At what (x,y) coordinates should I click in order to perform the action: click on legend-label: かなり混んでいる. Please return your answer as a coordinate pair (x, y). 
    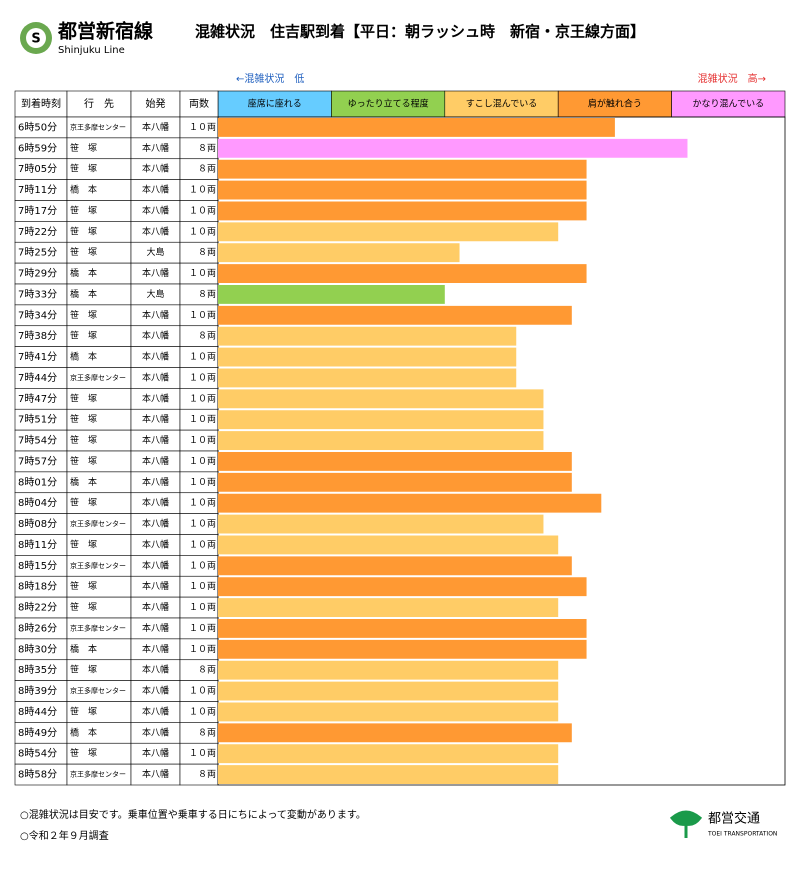
    Looking at the image, I should click on (729, 104).